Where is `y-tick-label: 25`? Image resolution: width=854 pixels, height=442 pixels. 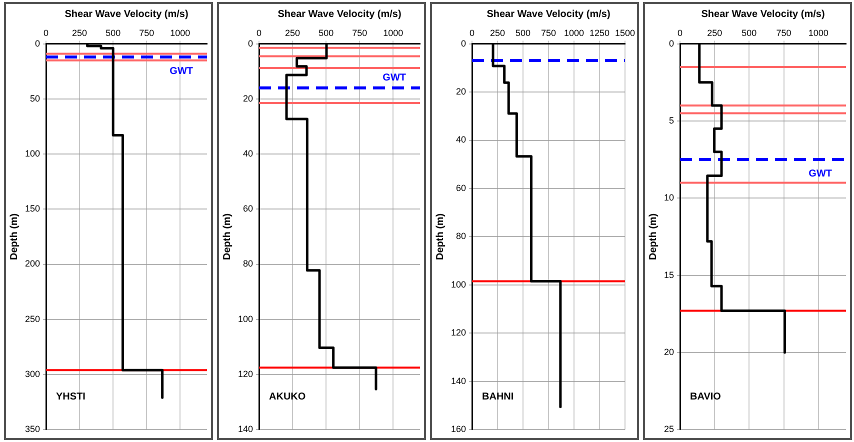
y-tick-label: 25 is located at coordinates (669, 429).